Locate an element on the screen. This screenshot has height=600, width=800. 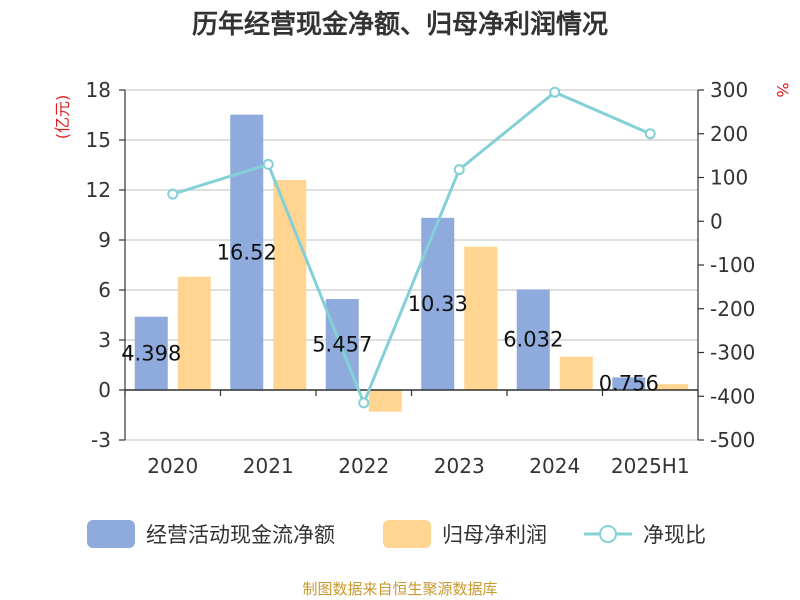
left-tick-label: 6 is located at coordinates (104, 290).